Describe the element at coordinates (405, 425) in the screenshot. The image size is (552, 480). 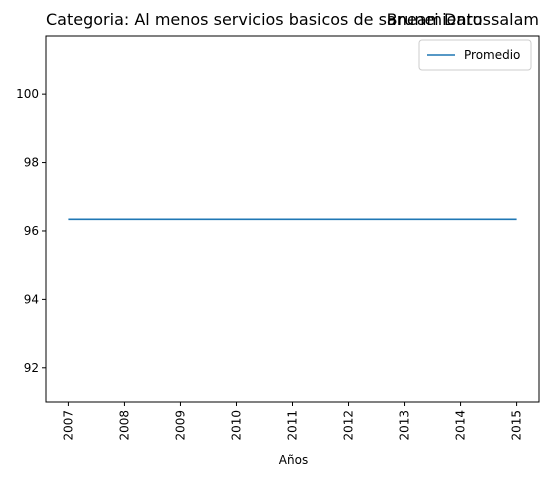
I see `x-tick-label: 2013` at that location.